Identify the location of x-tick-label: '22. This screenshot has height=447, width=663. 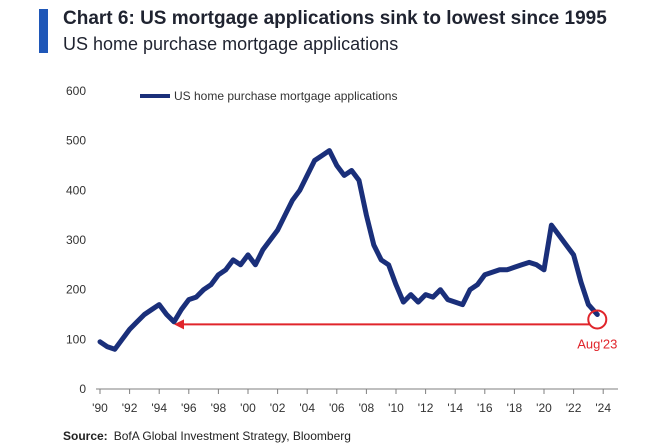
(574, 408).